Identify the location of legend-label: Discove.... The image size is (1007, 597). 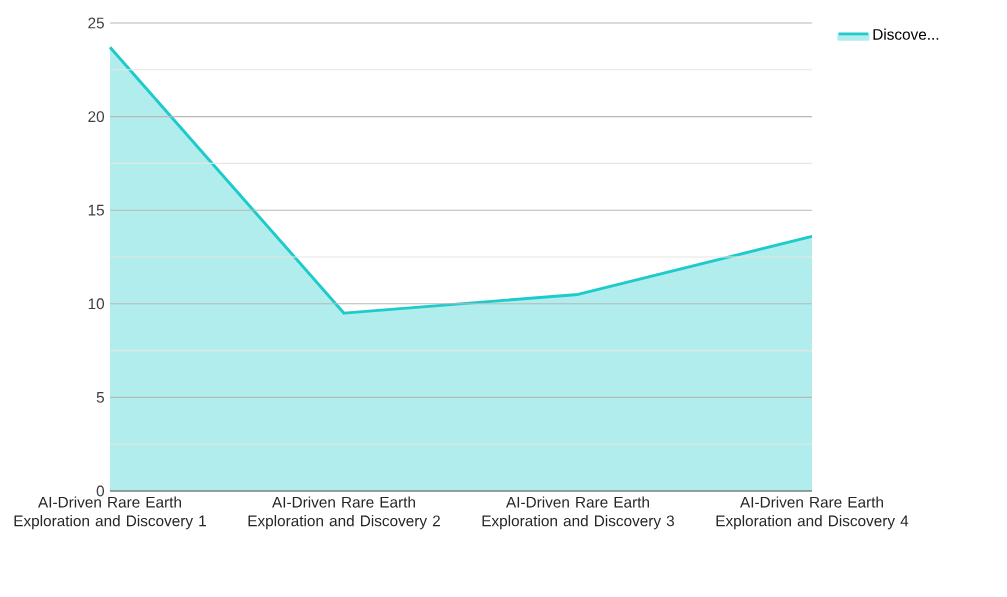
(906, 34).